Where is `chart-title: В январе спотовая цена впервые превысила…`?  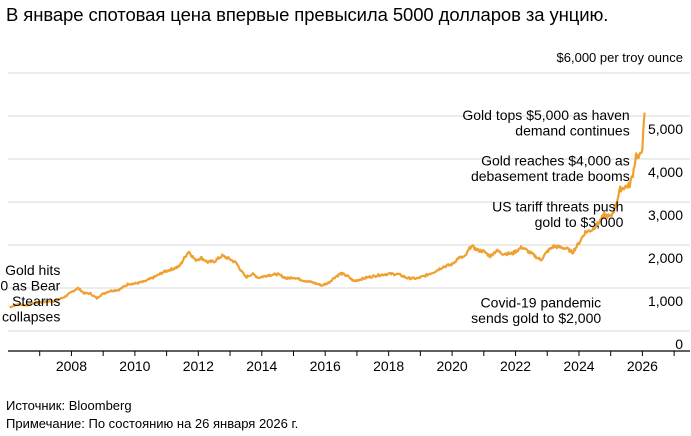 chart-title: В январе спотовая цена впервые превысила… is located at coordinates (307, 14).